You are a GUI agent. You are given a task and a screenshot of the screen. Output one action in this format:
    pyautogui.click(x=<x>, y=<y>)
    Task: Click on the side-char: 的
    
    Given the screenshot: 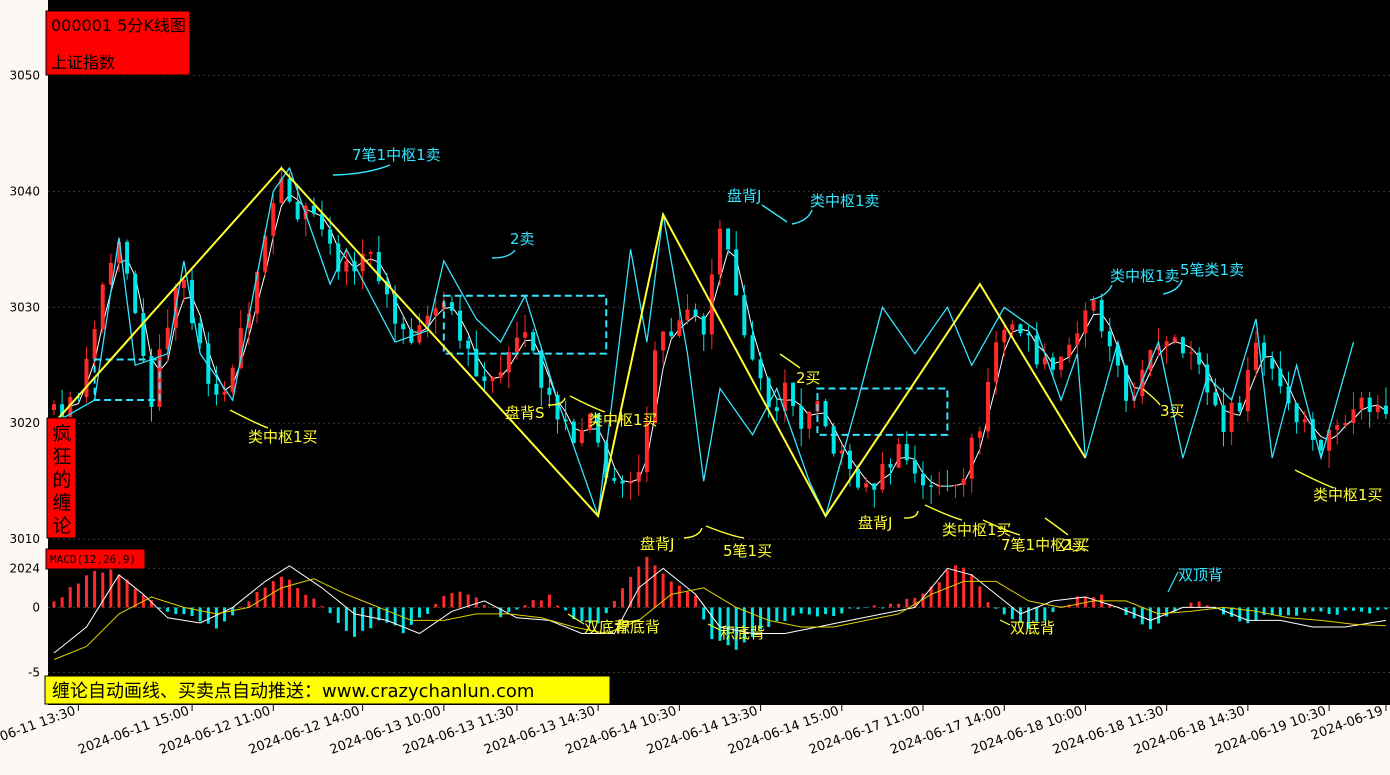 What is the action you would take?
    pyautogui.click(x=61, y=480)
    